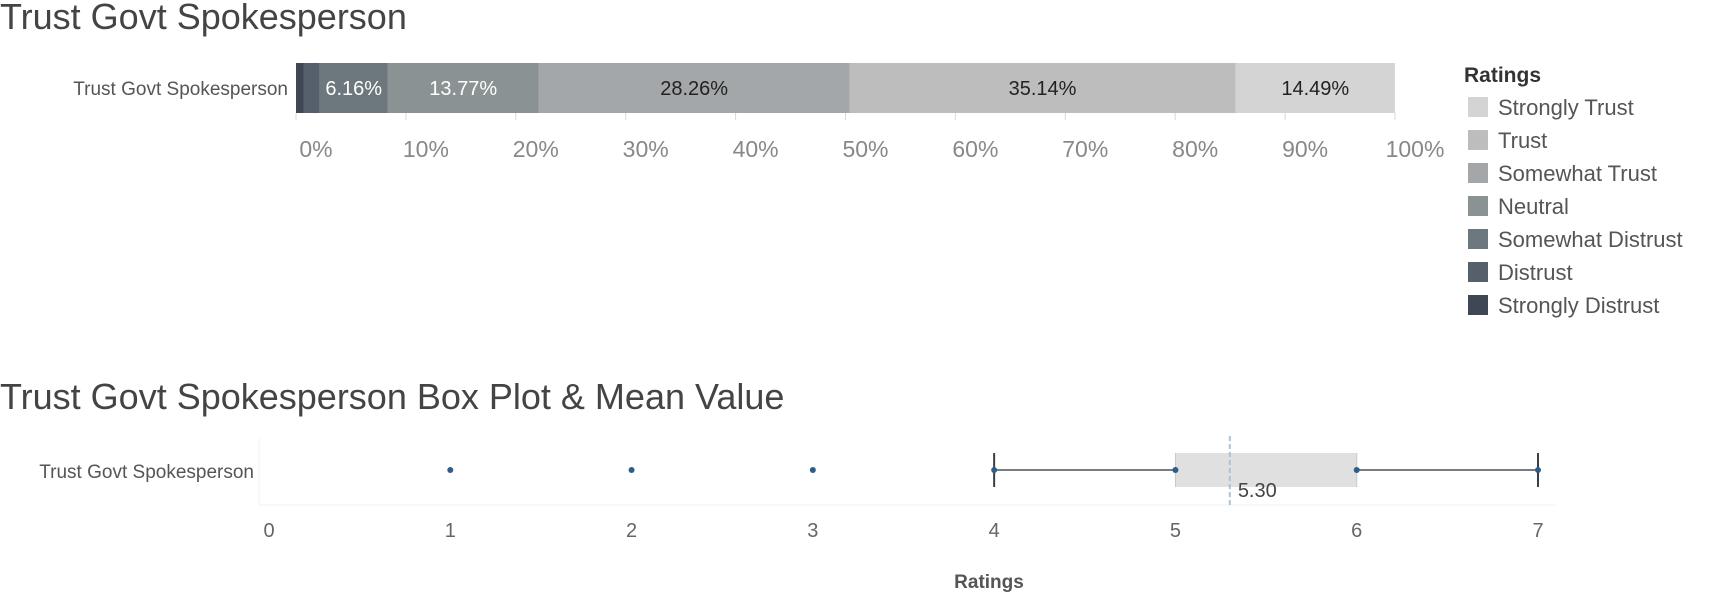 Image resolution: width=1713 pixels, height=597 pixels. I want to click on bar-segment-trust, so click(1042, 88).